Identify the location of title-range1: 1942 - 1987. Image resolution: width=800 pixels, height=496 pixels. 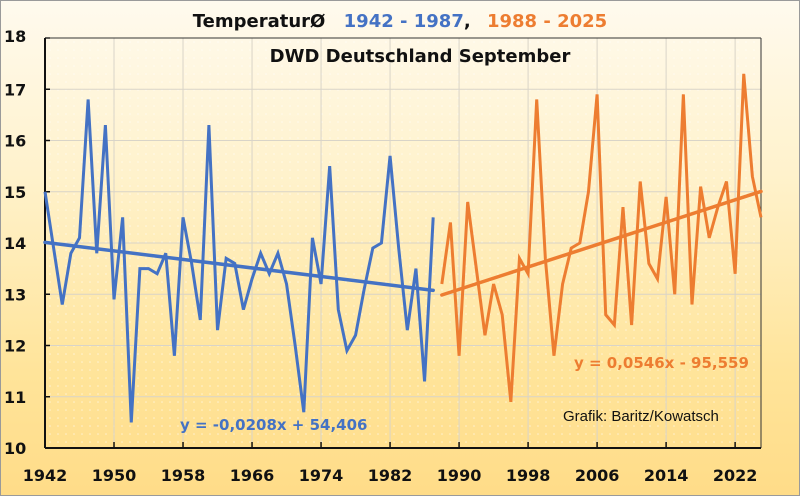
(404, 21).